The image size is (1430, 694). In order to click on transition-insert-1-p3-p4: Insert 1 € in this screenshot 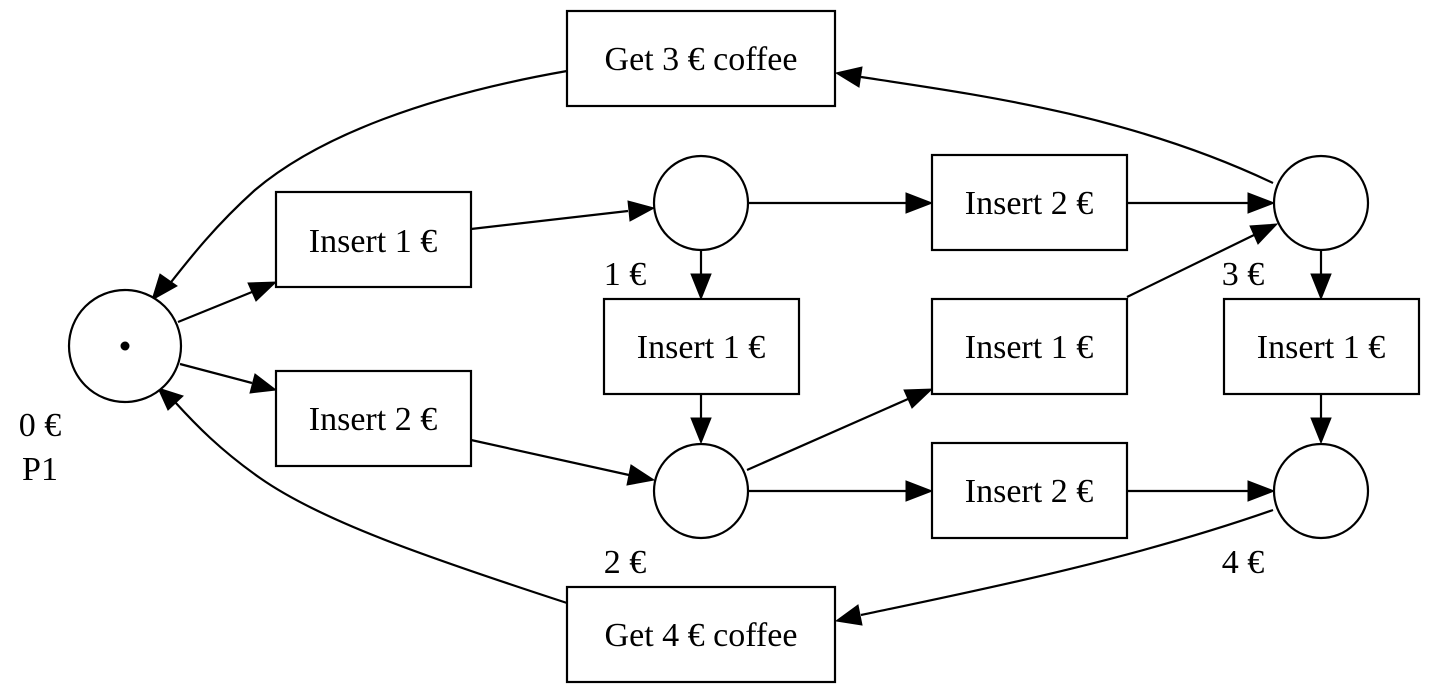, I will do `click(1321, 346)`.